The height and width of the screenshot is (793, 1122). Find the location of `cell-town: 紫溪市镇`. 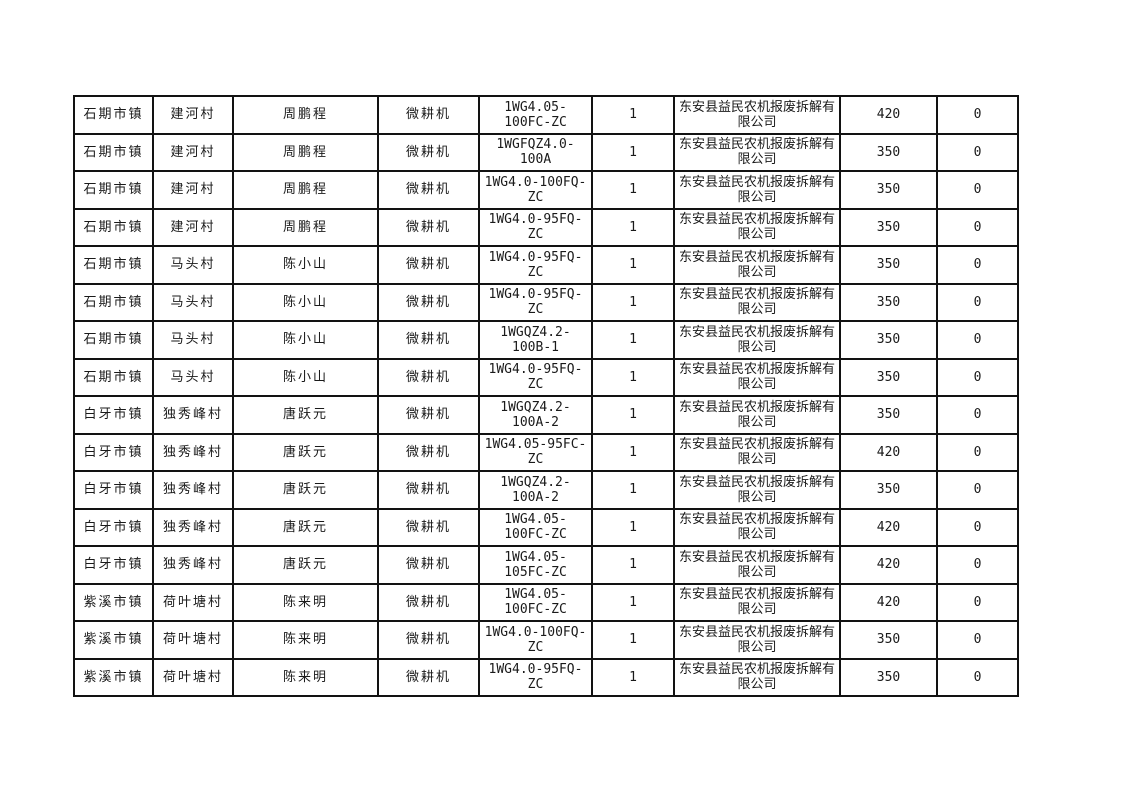

cell-town: 紫溪市镇 is located at coordinates (113, 602).